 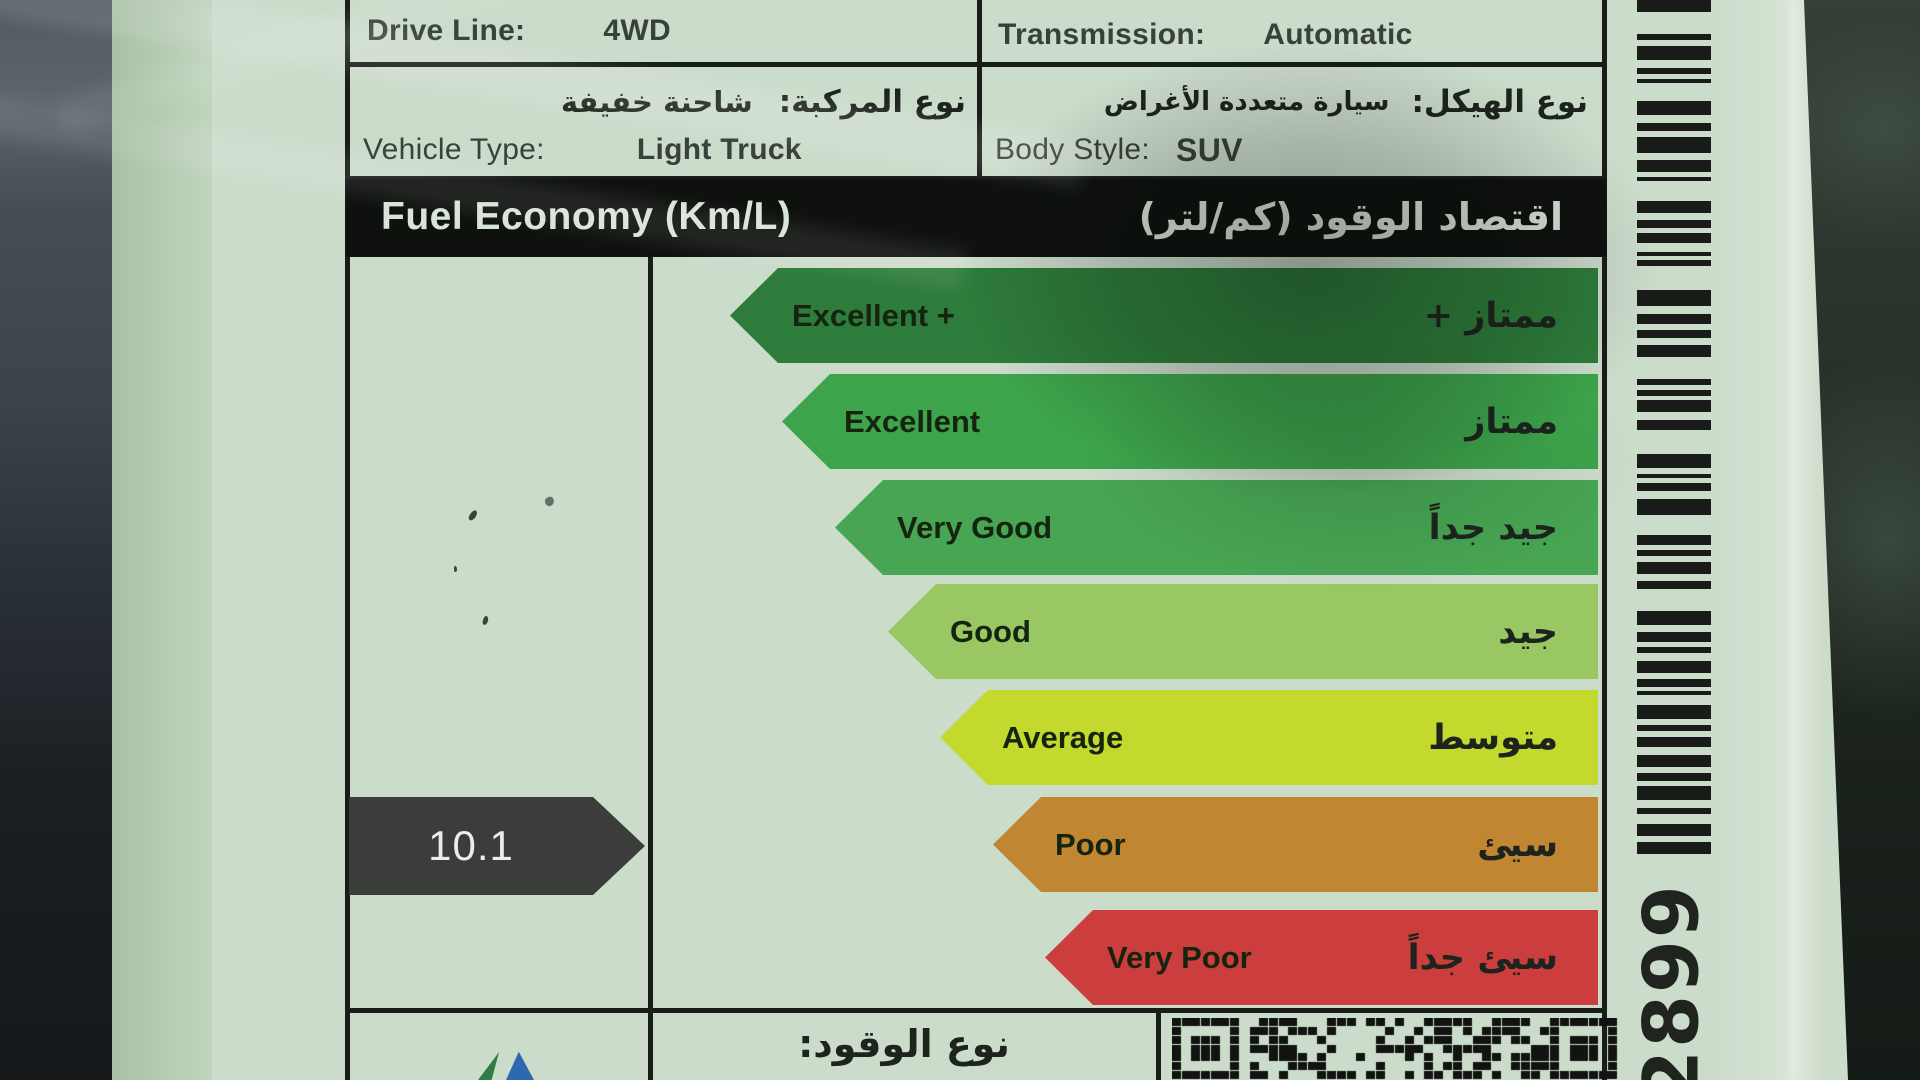 I want to click on energy-efficiency-logo-icon, so click(x=508, y=1065).